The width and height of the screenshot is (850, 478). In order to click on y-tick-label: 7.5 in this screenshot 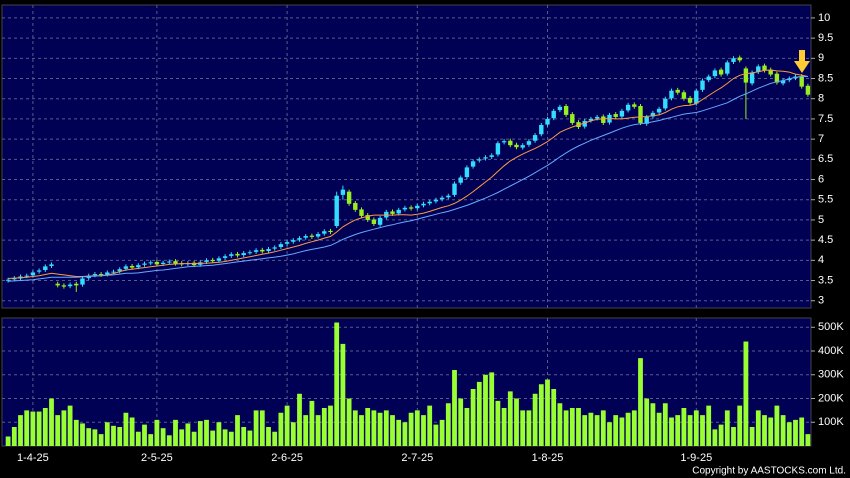, I will do `click(825, 119)`.